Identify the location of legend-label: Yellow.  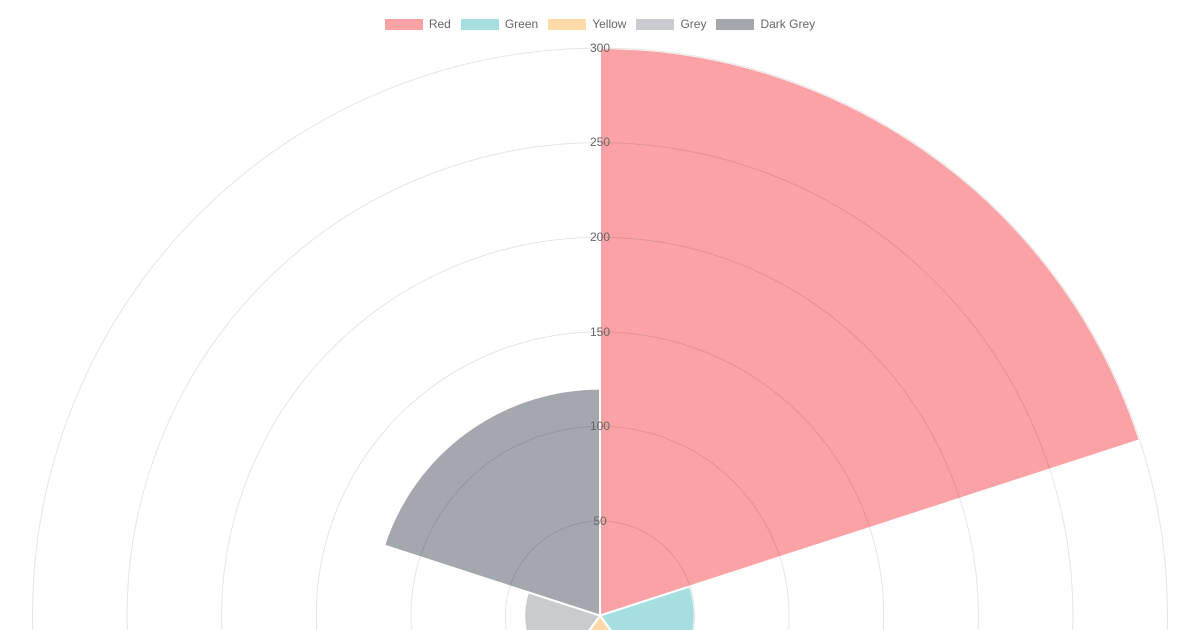
(609, 24).